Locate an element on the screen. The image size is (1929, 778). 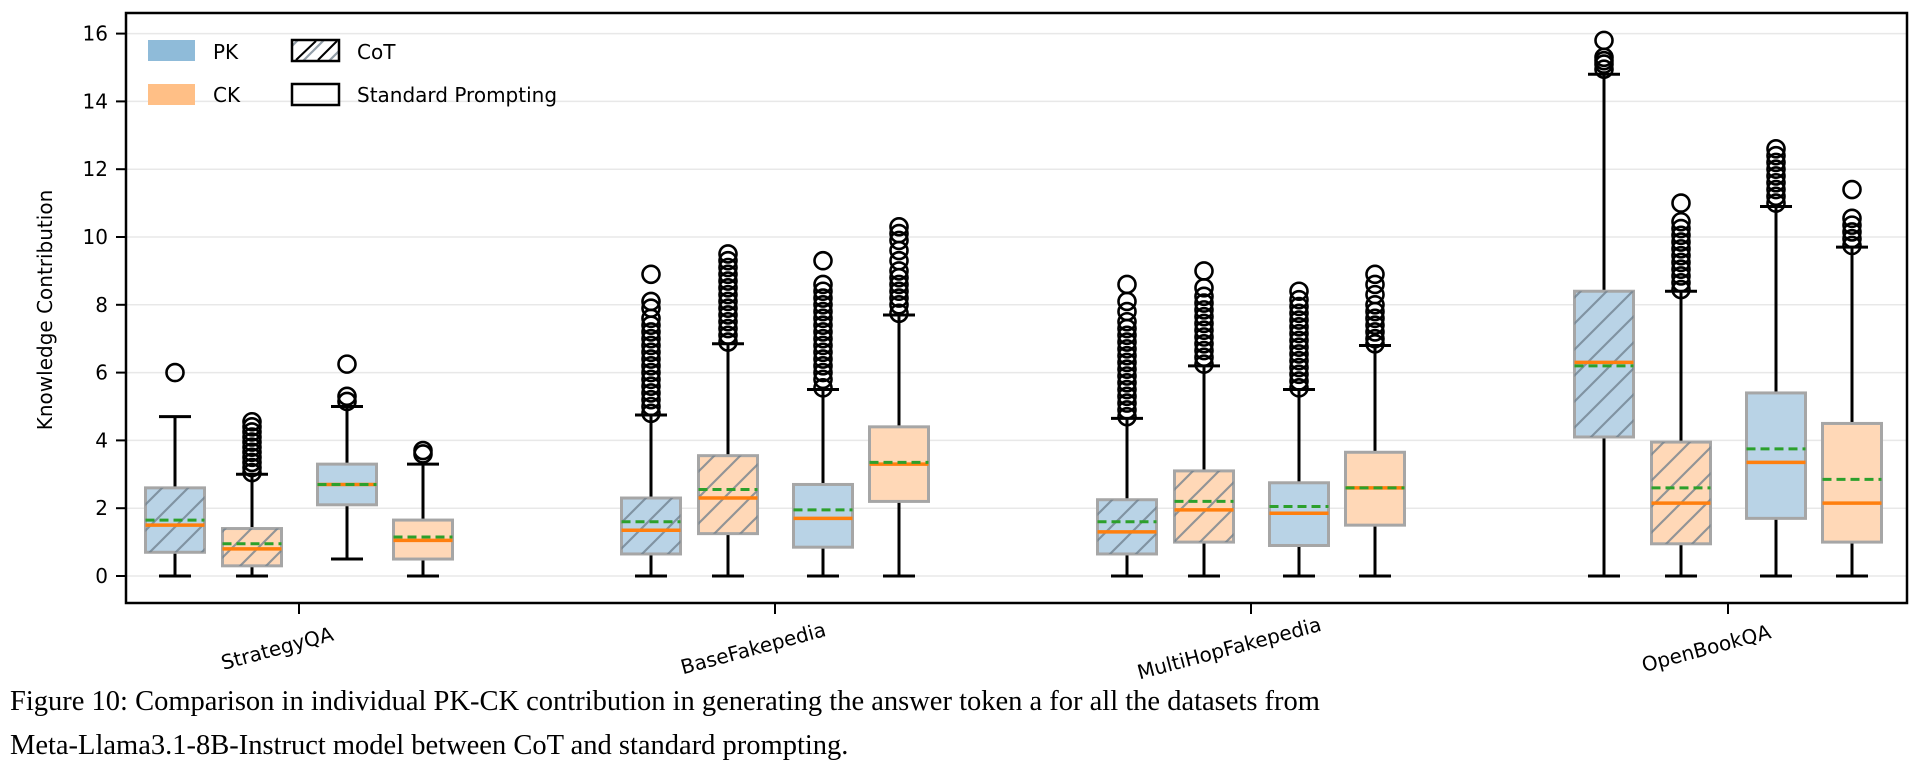
y-tick-label: 16 is located at coordinates (95, 34).